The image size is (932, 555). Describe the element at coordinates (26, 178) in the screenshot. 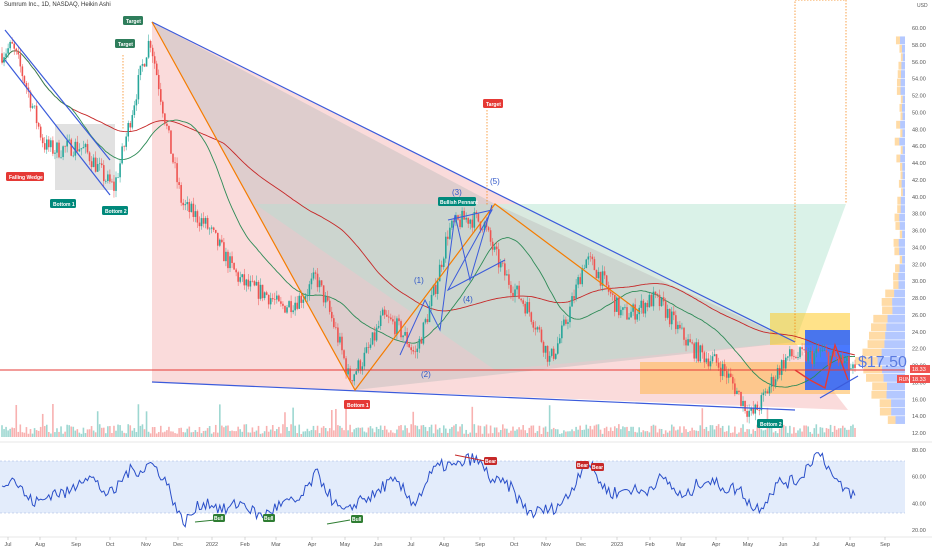

I see `falling-wedge-label: Falling Wedge` at that location.